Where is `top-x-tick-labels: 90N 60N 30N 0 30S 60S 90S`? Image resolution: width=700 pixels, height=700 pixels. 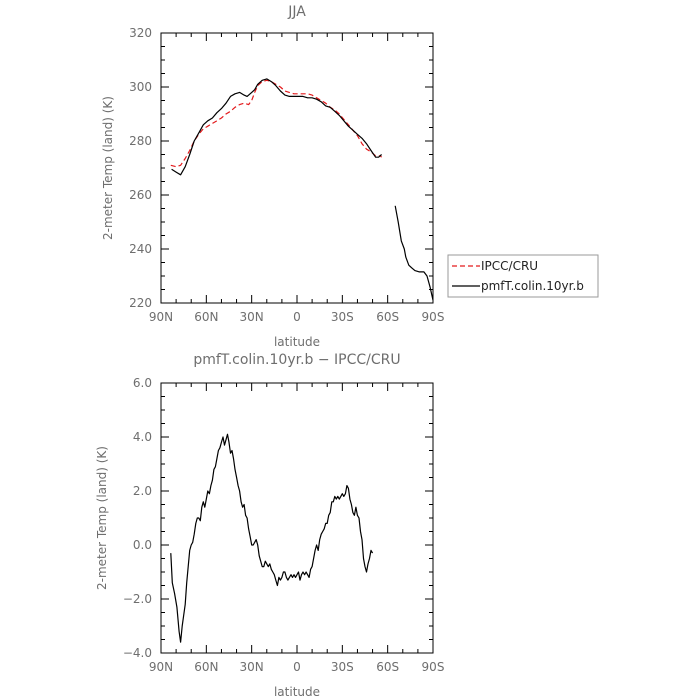 top-x-tick-labels: 90N 60N 30N 0 30S 60S 90S is located at coordinates (297, 317).